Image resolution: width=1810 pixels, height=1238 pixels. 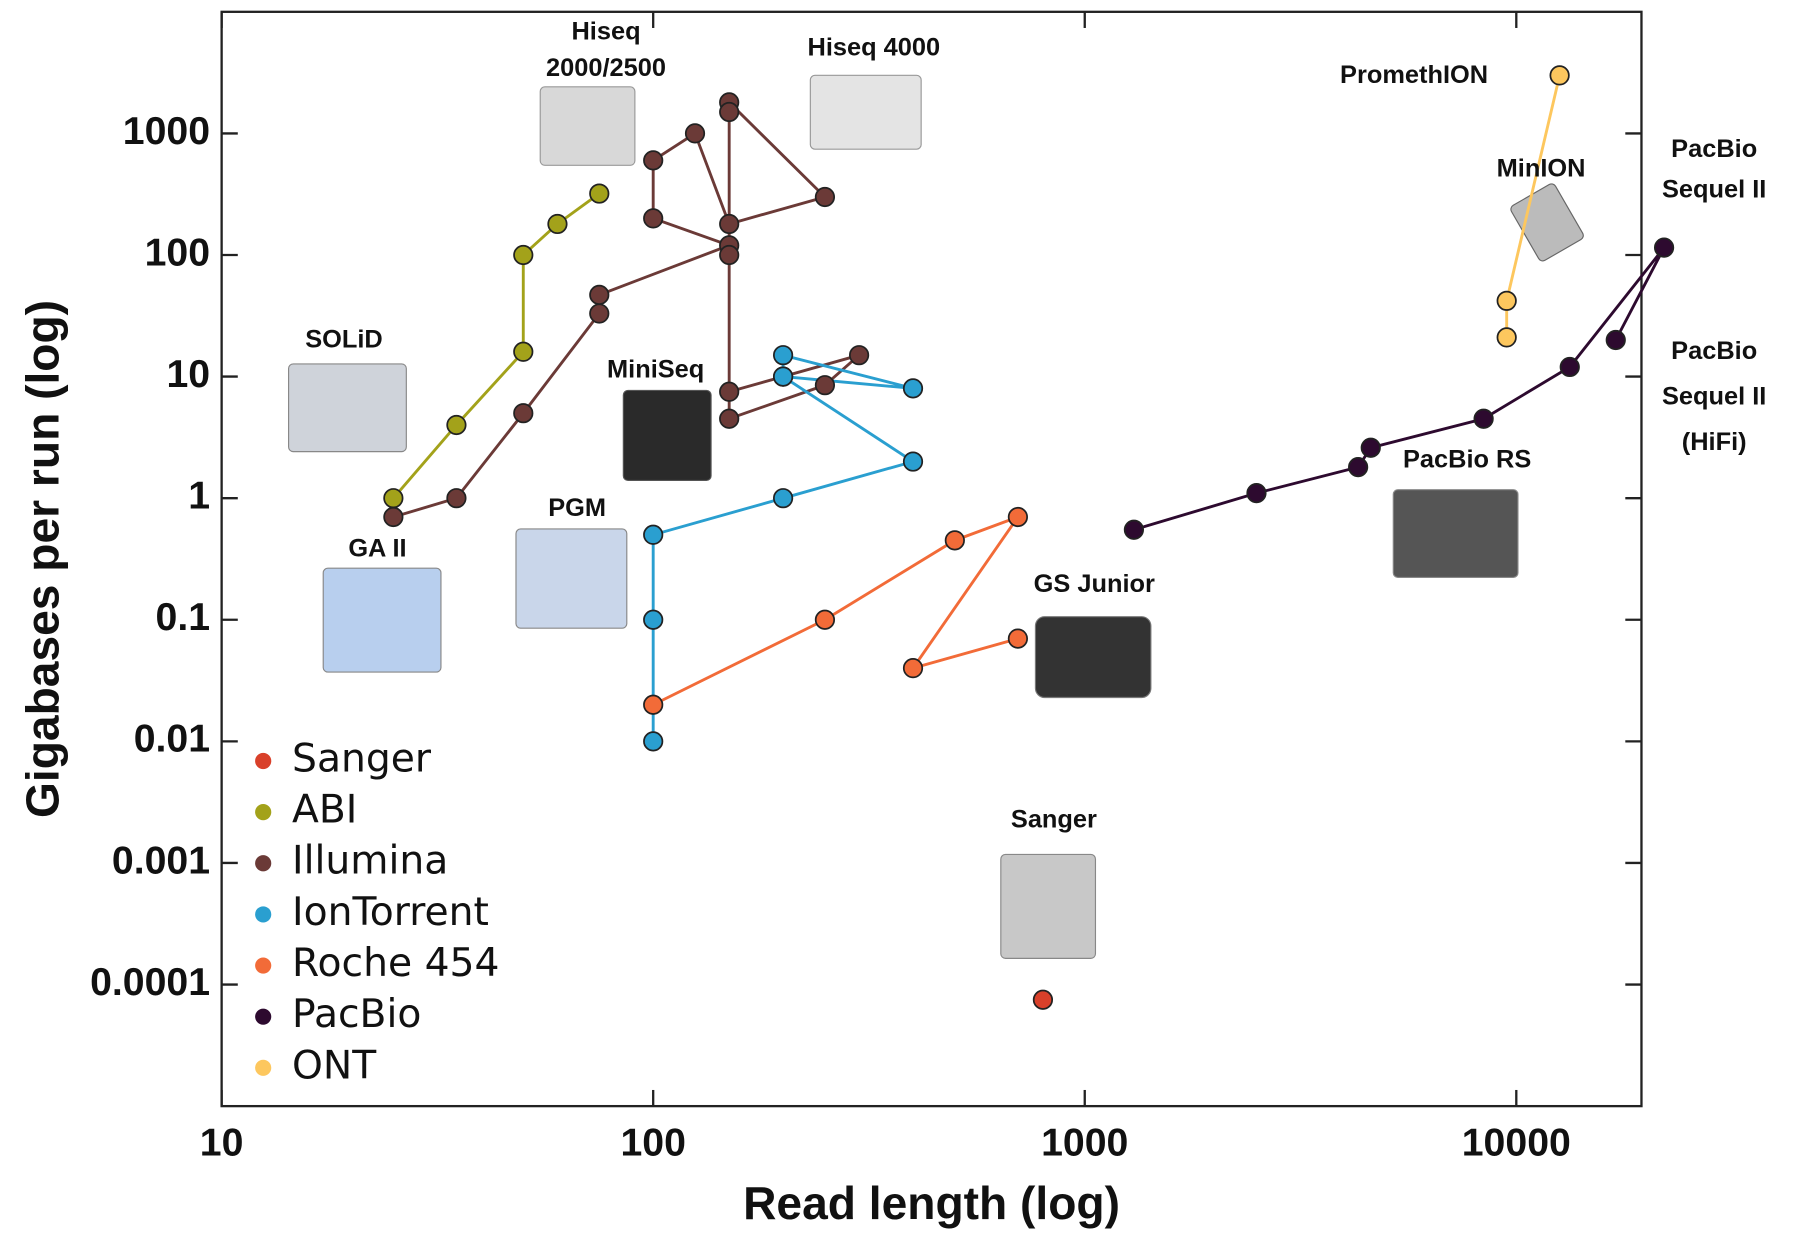 What do you see at coordinates (188, 374) in the screenshot?
I see `y-tick-label: 10` at bounding box center [188, 374].